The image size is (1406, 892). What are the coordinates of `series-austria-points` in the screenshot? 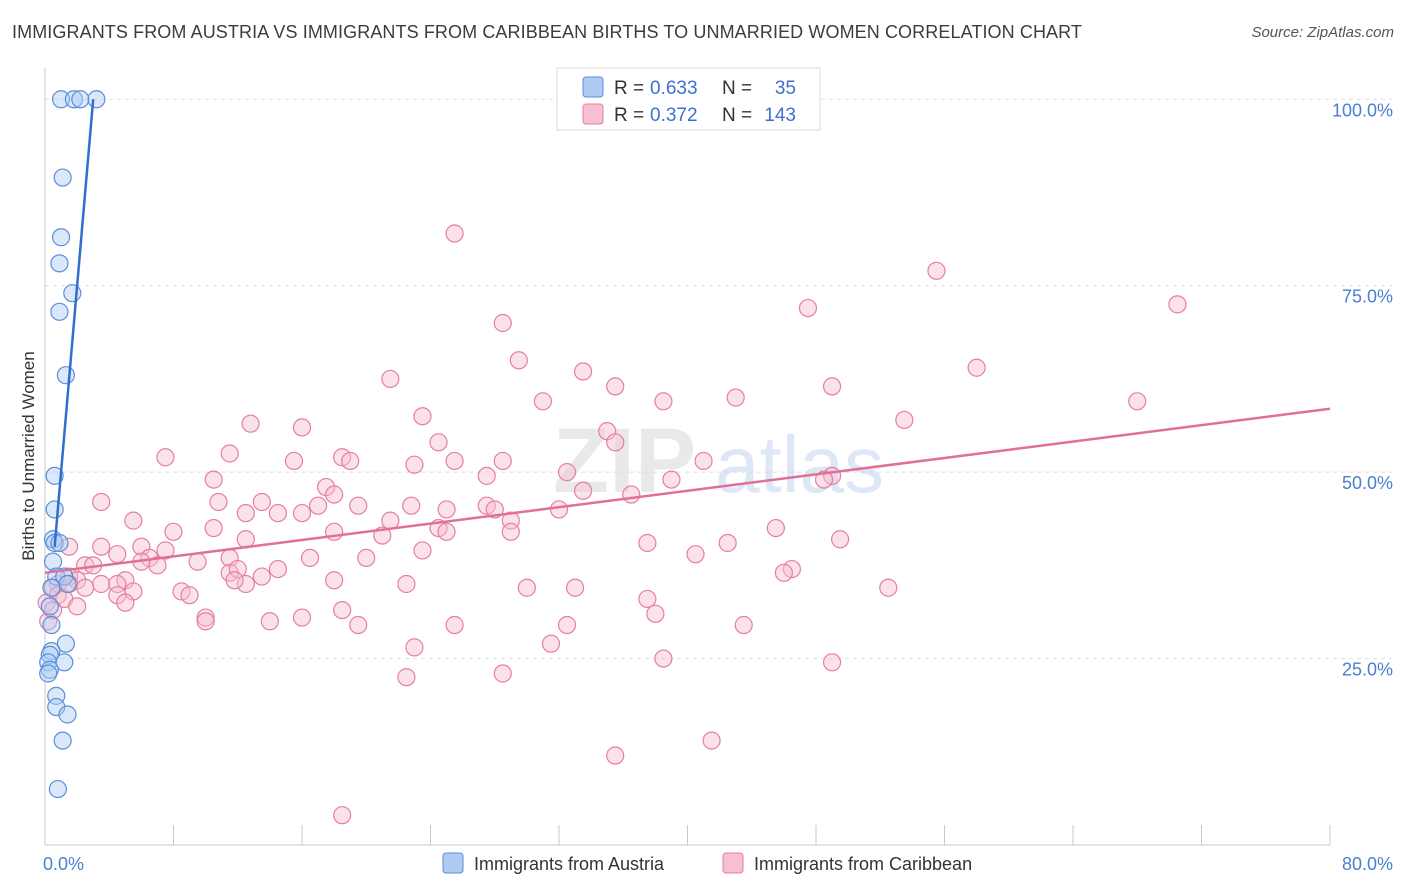 It's located at (72, 444).